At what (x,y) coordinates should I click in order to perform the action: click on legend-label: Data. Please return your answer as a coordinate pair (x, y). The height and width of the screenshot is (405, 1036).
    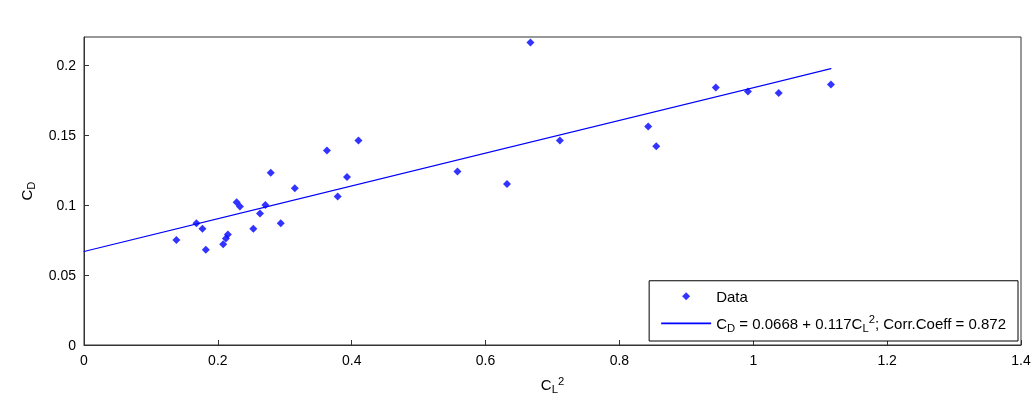
    Looking at the image, I should click on (732, 296).